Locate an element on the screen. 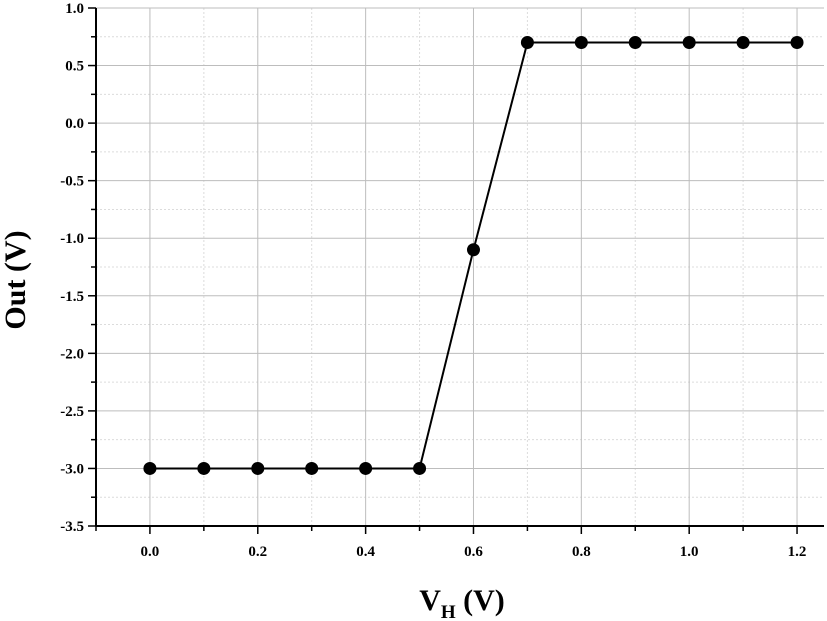  x-tick-label: 0.2 is located at coordinates (257, 552).